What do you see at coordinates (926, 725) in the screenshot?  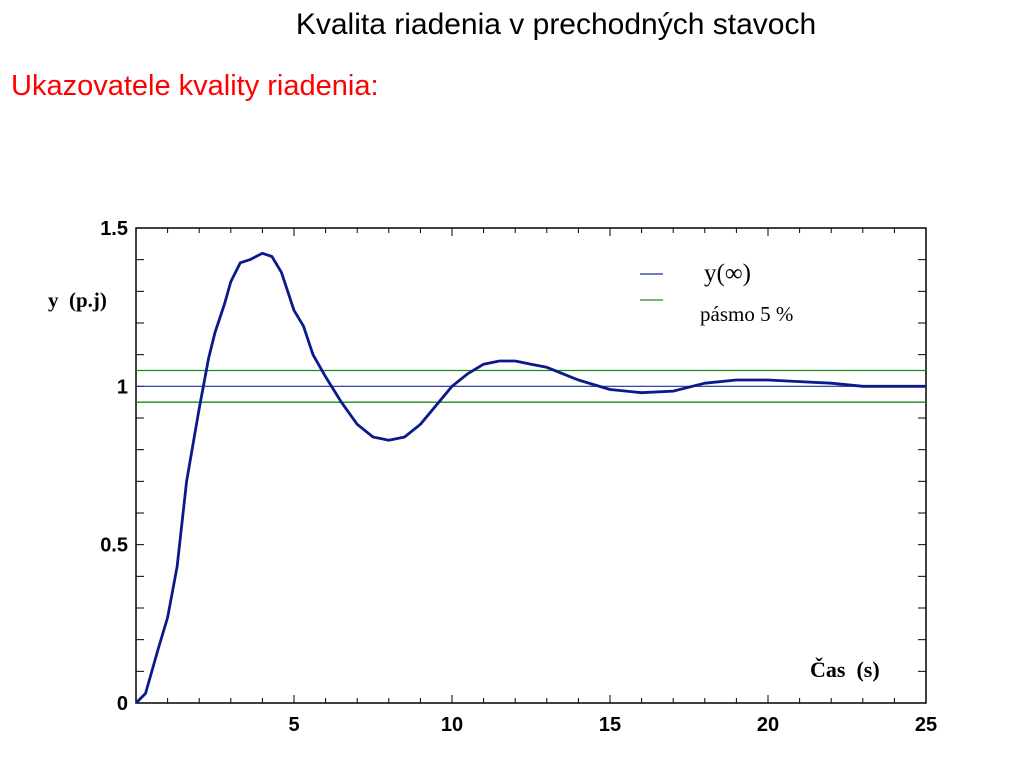 I see `x-tick-label: 25` at bounding box center [926, 725].